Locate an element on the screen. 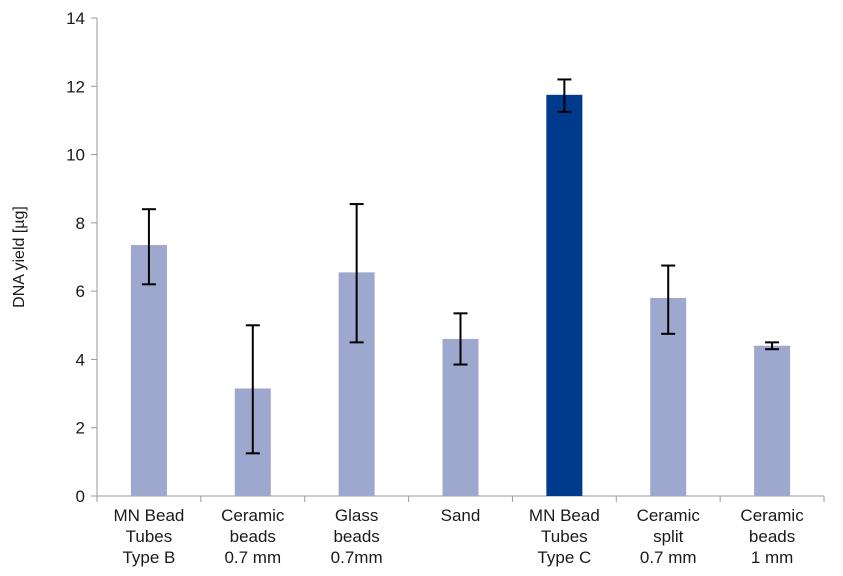  x-category-label: Ceramic split 0.7 mm is located at coordinates (669, 536).